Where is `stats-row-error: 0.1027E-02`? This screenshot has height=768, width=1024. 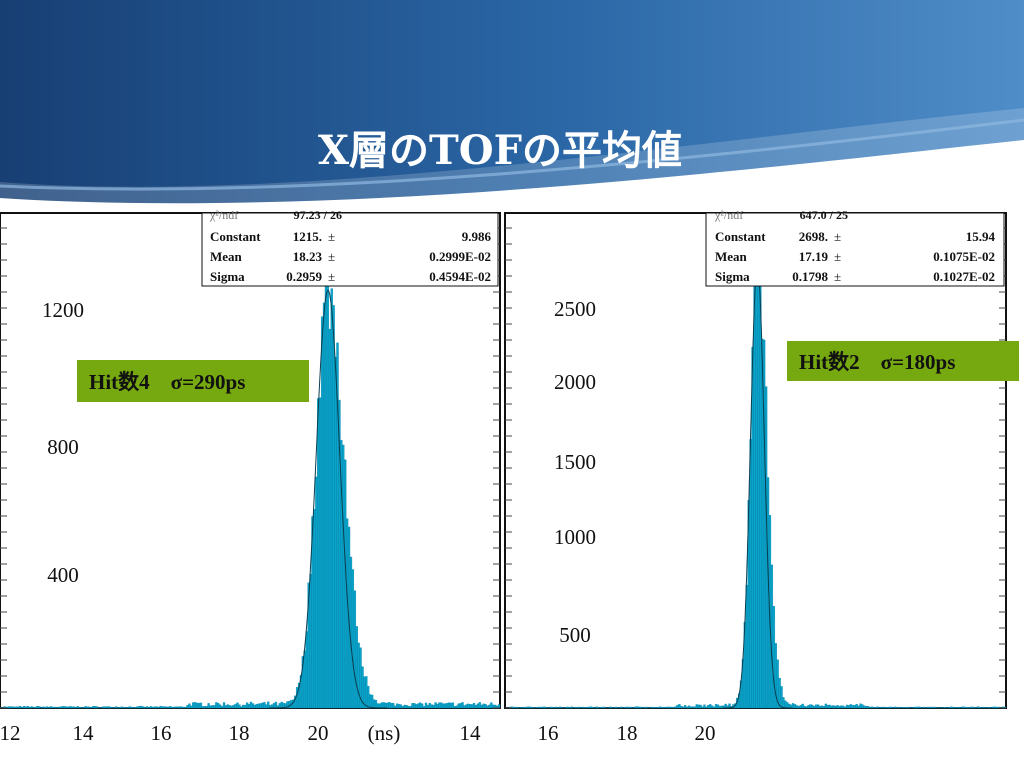
stats-row-error: 0.1027E-02 is located at coordinates (964, 276).